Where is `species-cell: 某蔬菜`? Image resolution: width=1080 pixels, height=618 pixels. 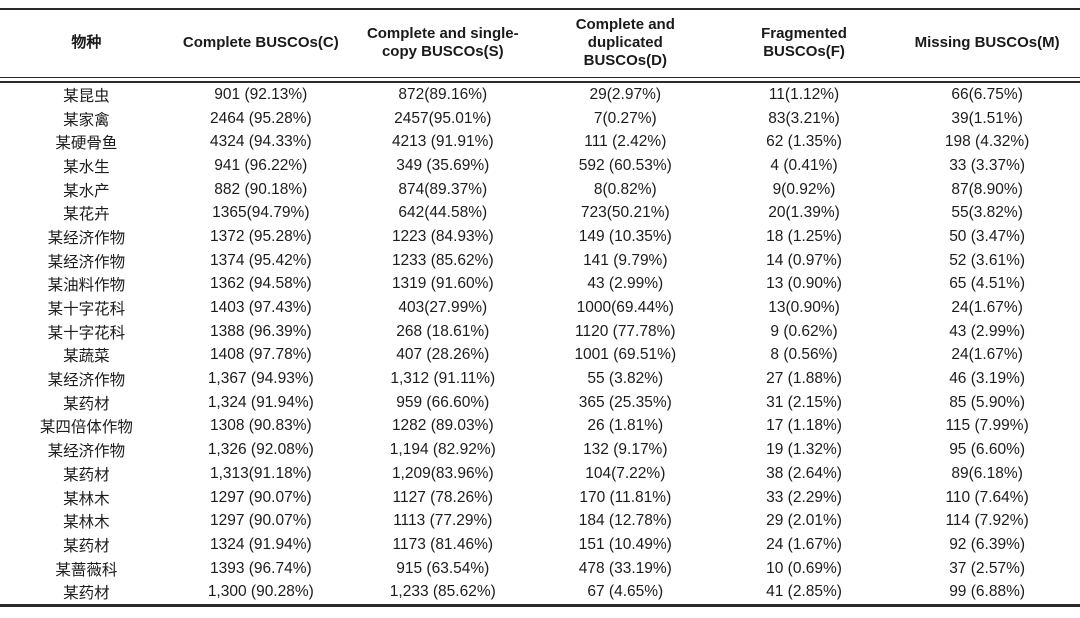
species-cell: 某蔬菜 is located at coordinates (86, 357).